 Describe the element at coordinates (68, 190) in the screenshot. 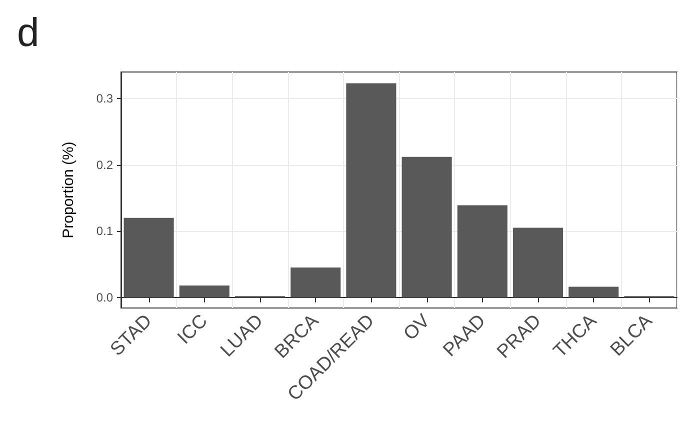

I see `y-axis-title: Proportion (%)` at that location.